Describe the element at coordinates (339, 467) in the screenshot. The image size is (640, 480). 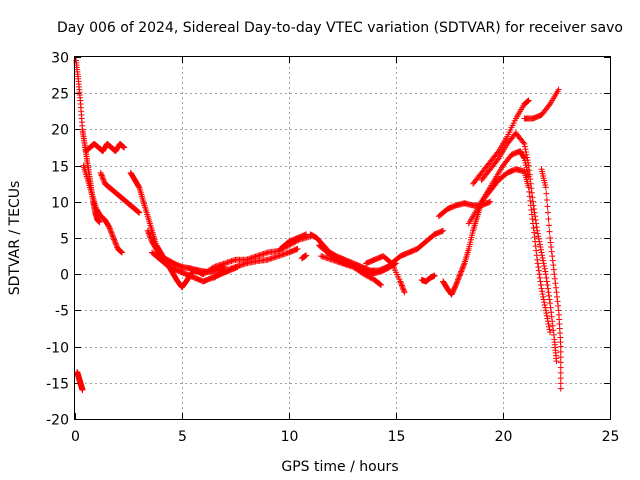
I see `x-axis-label: GPS time / hours` at that location.